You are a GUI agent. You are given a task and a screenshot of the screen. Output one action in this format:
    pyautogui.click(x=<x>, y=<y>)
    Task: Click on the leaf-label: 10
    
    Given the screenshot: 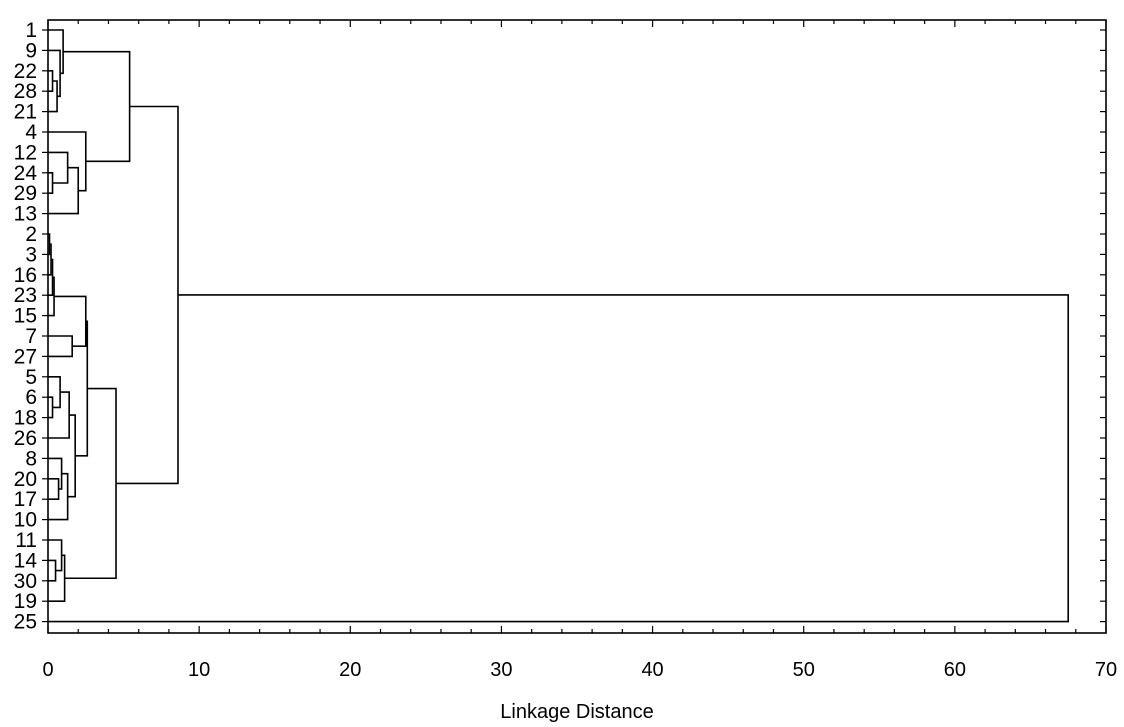 What is the action you would take?
    pyautogui.click(x=25, y=520)
    